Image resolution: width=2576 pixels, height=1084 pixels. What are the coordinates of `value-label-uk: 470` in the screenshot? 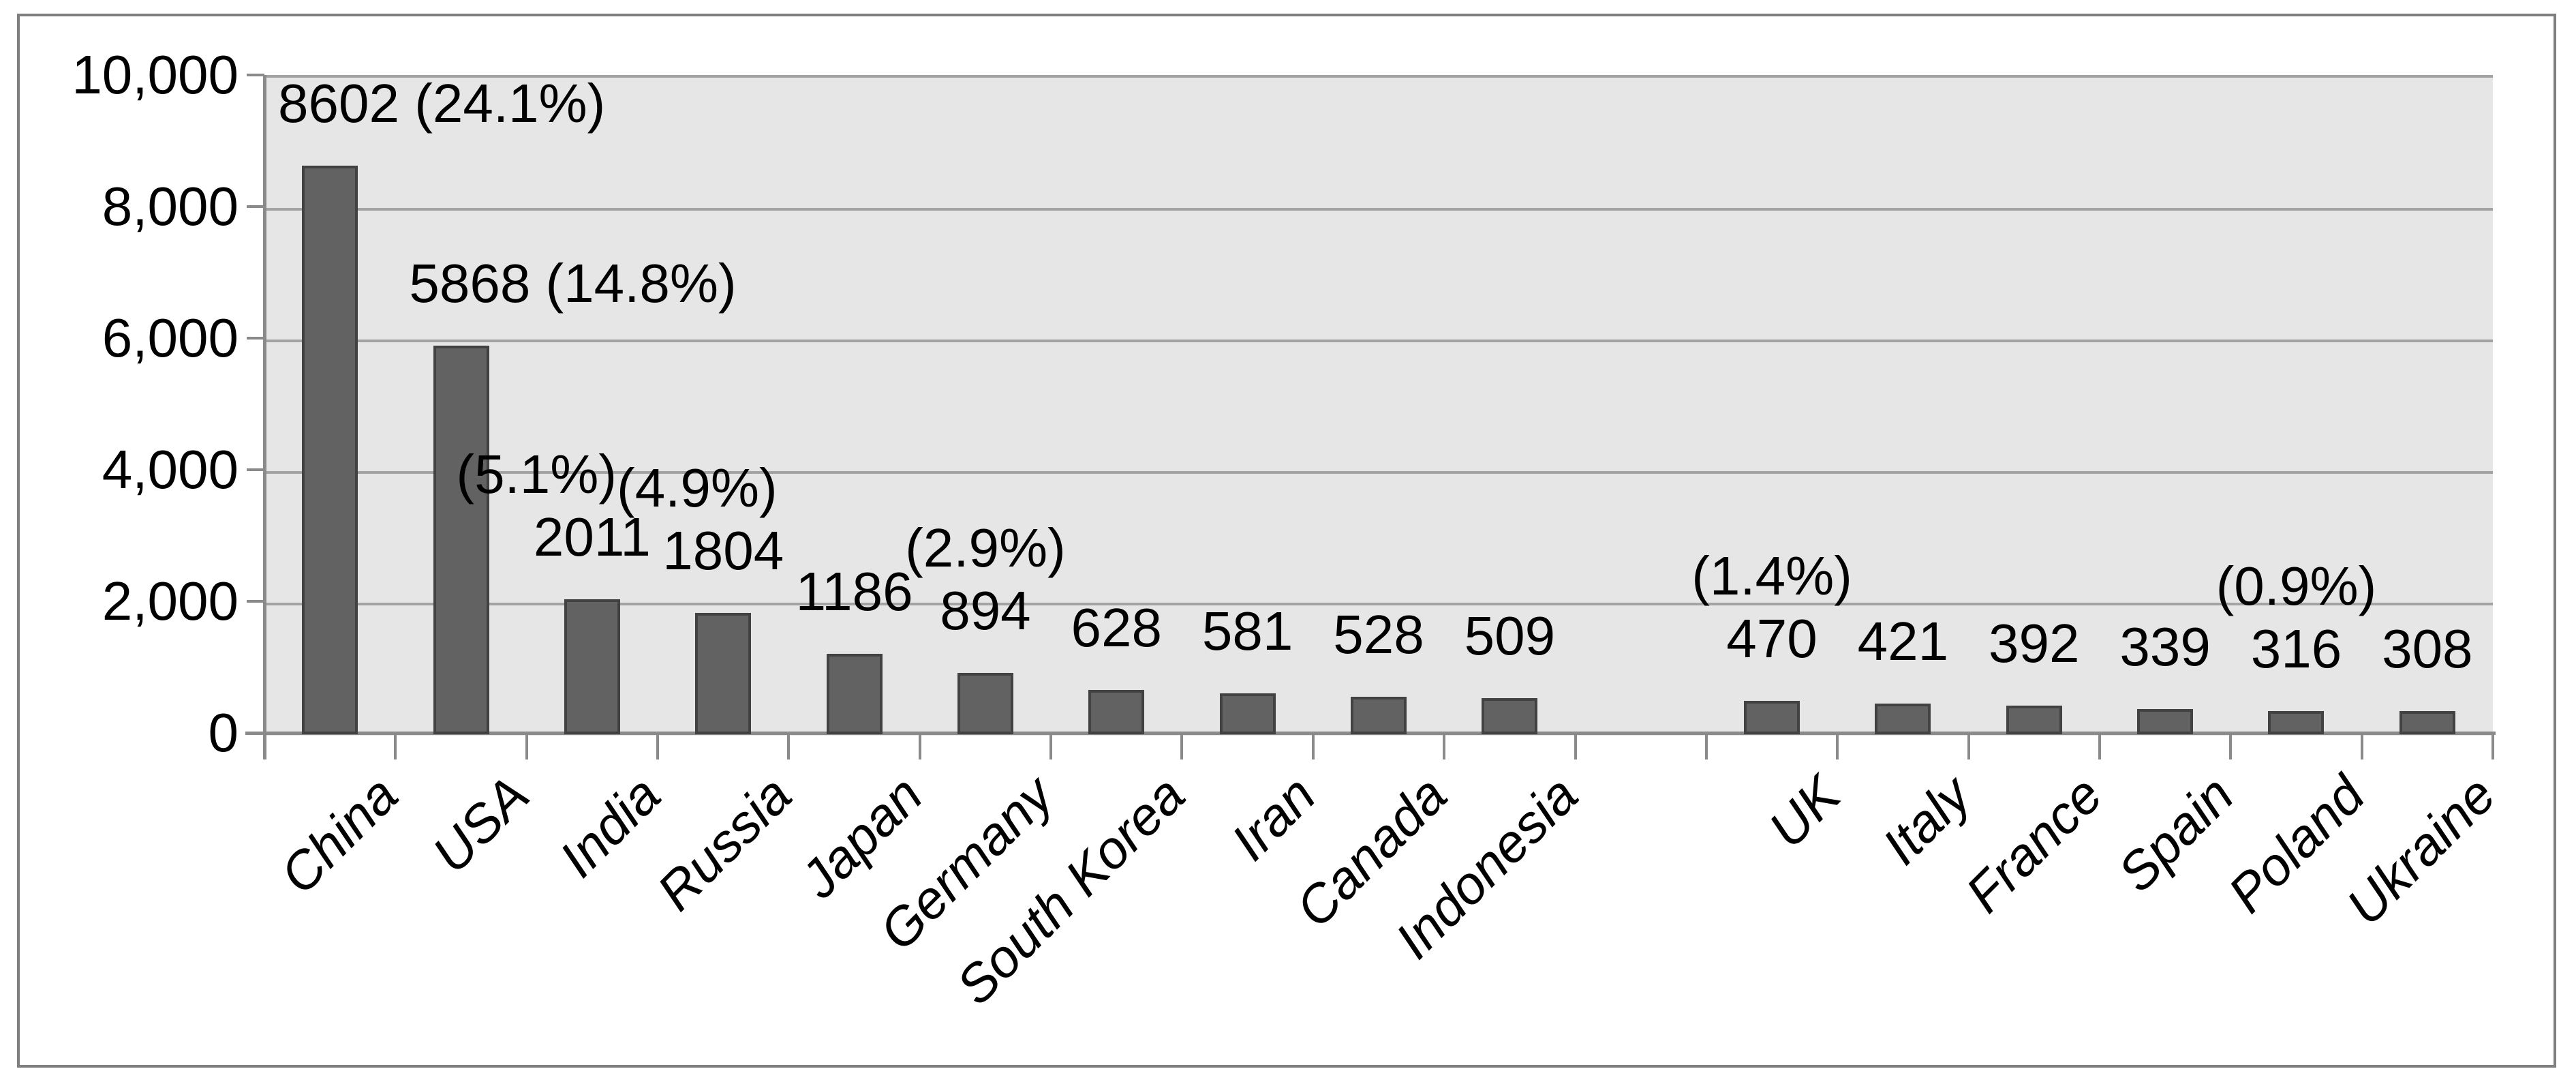 It's located at (1772, 638).